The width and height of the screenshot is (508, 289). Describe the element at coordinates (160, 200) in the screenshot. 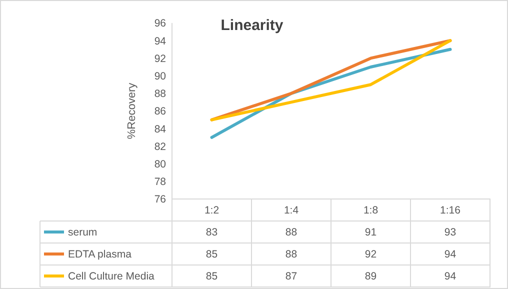

I see `y-tick-label: 76` at that location.